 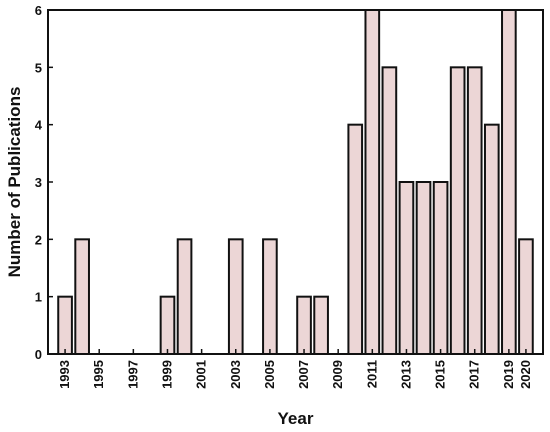 I want to click on y-axis-ticks: 0 1 2 3 4 5 6, so click(x=44, y=182).